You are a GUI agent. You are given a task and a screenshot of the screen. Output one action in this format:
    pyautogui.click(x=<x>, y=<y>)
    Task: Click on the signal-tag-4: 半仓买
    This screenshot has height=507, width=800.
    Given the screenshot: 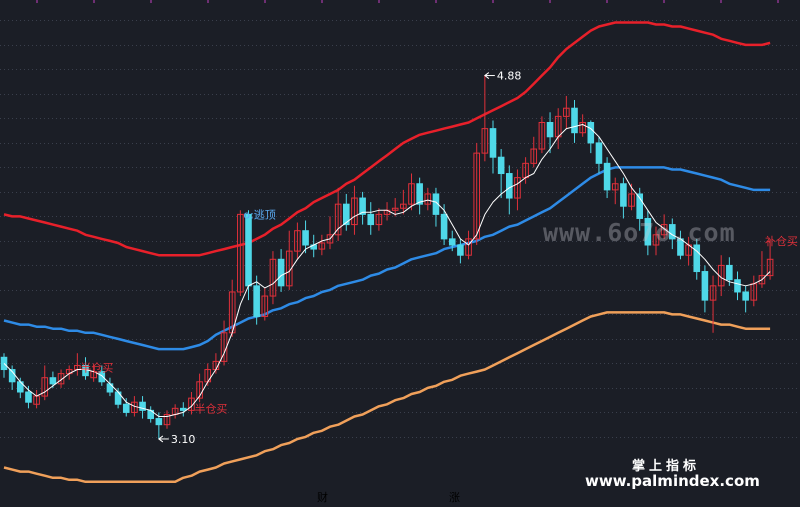 What is the action you would take?
    pyautogui.click(x=96, y=368)
    